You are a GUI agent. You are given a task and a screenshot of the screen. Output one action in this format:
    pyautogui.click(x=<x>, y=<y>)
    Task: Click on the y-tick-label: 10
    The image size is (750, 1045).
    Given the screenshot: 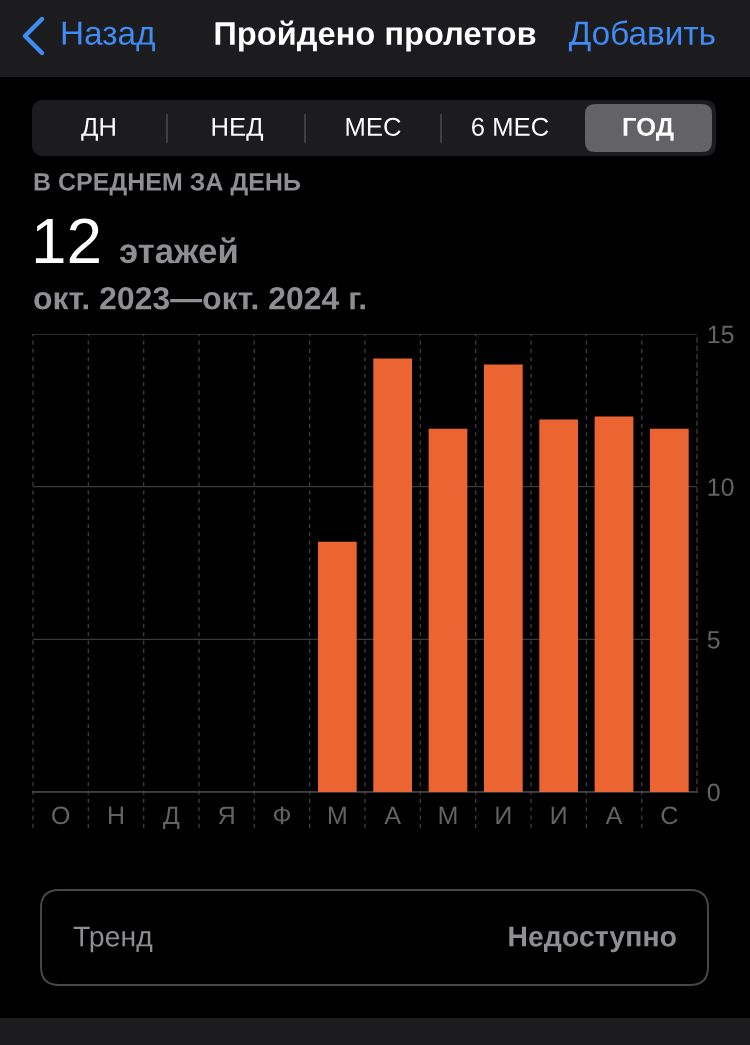 What is the action you would take?
    pyautogui.click(x=721, y=487)
    